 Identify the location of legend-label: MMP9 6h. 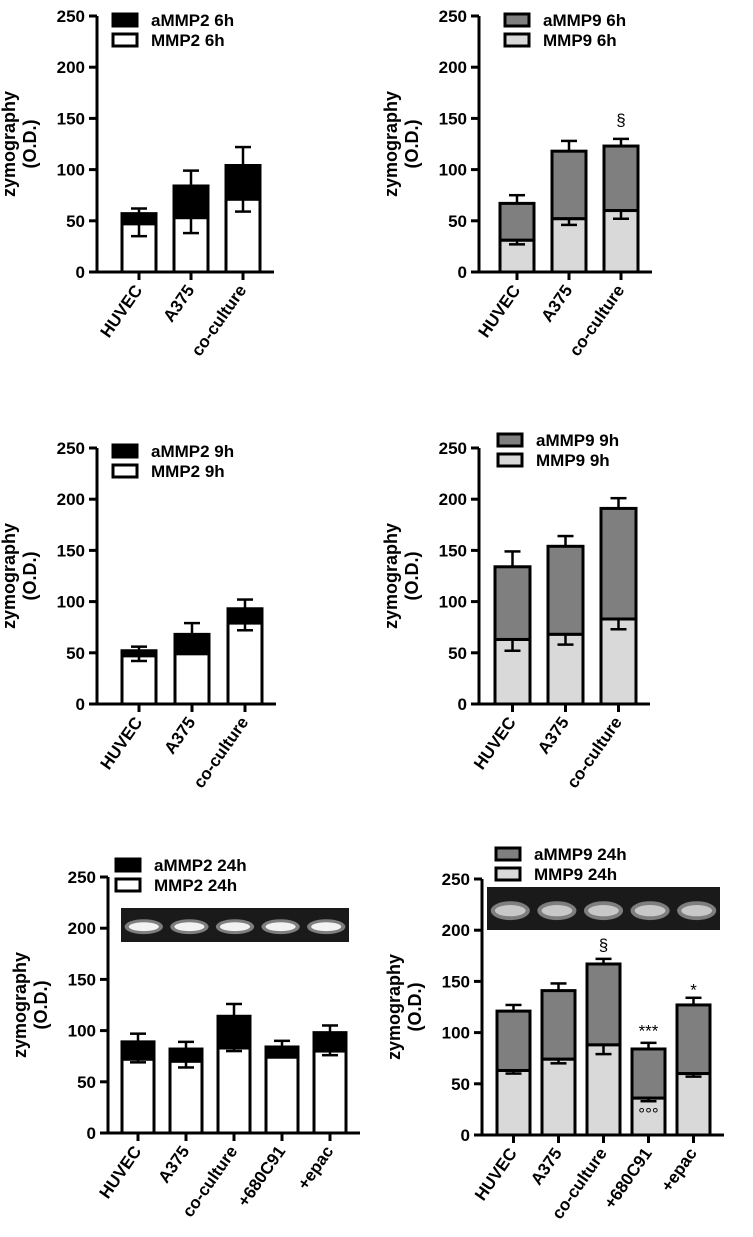
(580, 40).